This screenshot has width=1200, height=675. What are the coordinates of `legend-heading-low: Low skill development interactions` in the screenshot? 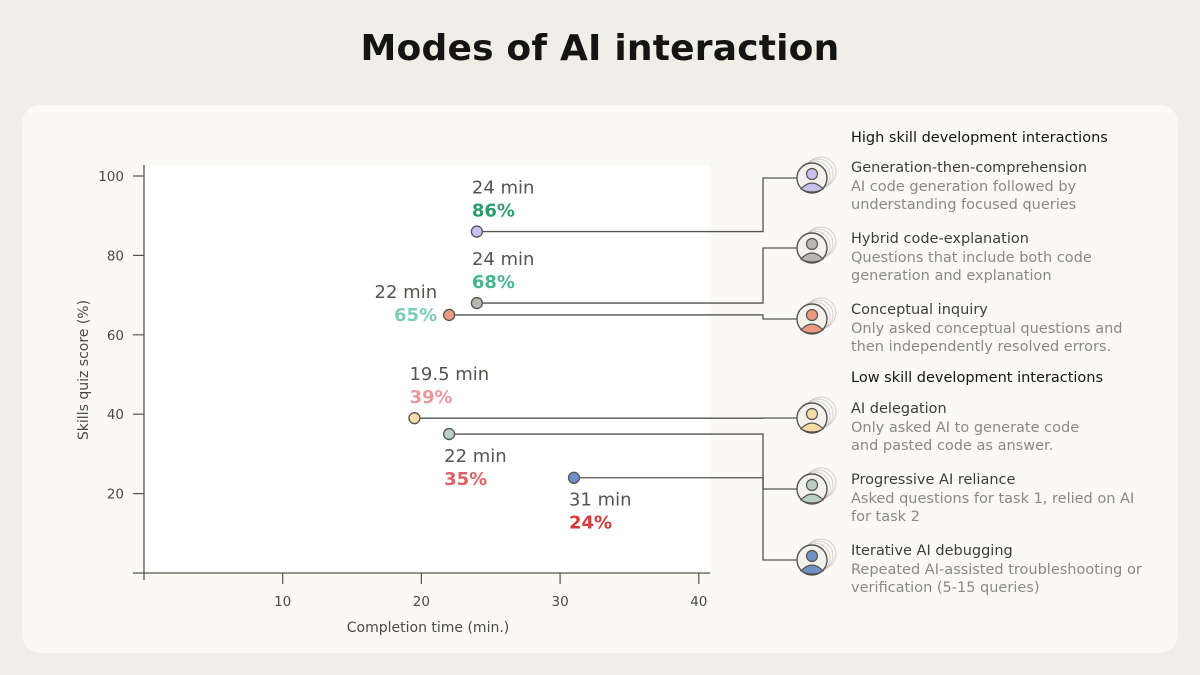 It's located at (977, 378).